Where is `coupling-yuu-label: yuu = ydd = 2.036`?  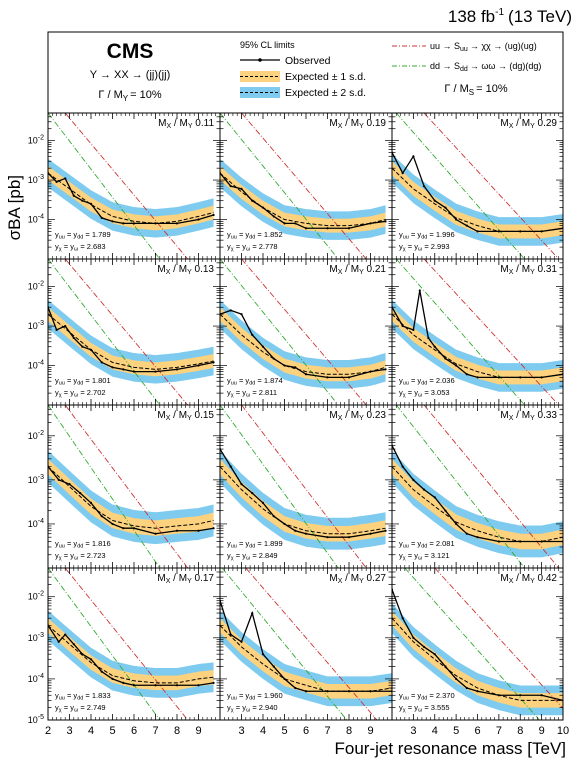
coupling-yuu-label: yuu = ydd = 2.036 is located at coordinates (427, 381).